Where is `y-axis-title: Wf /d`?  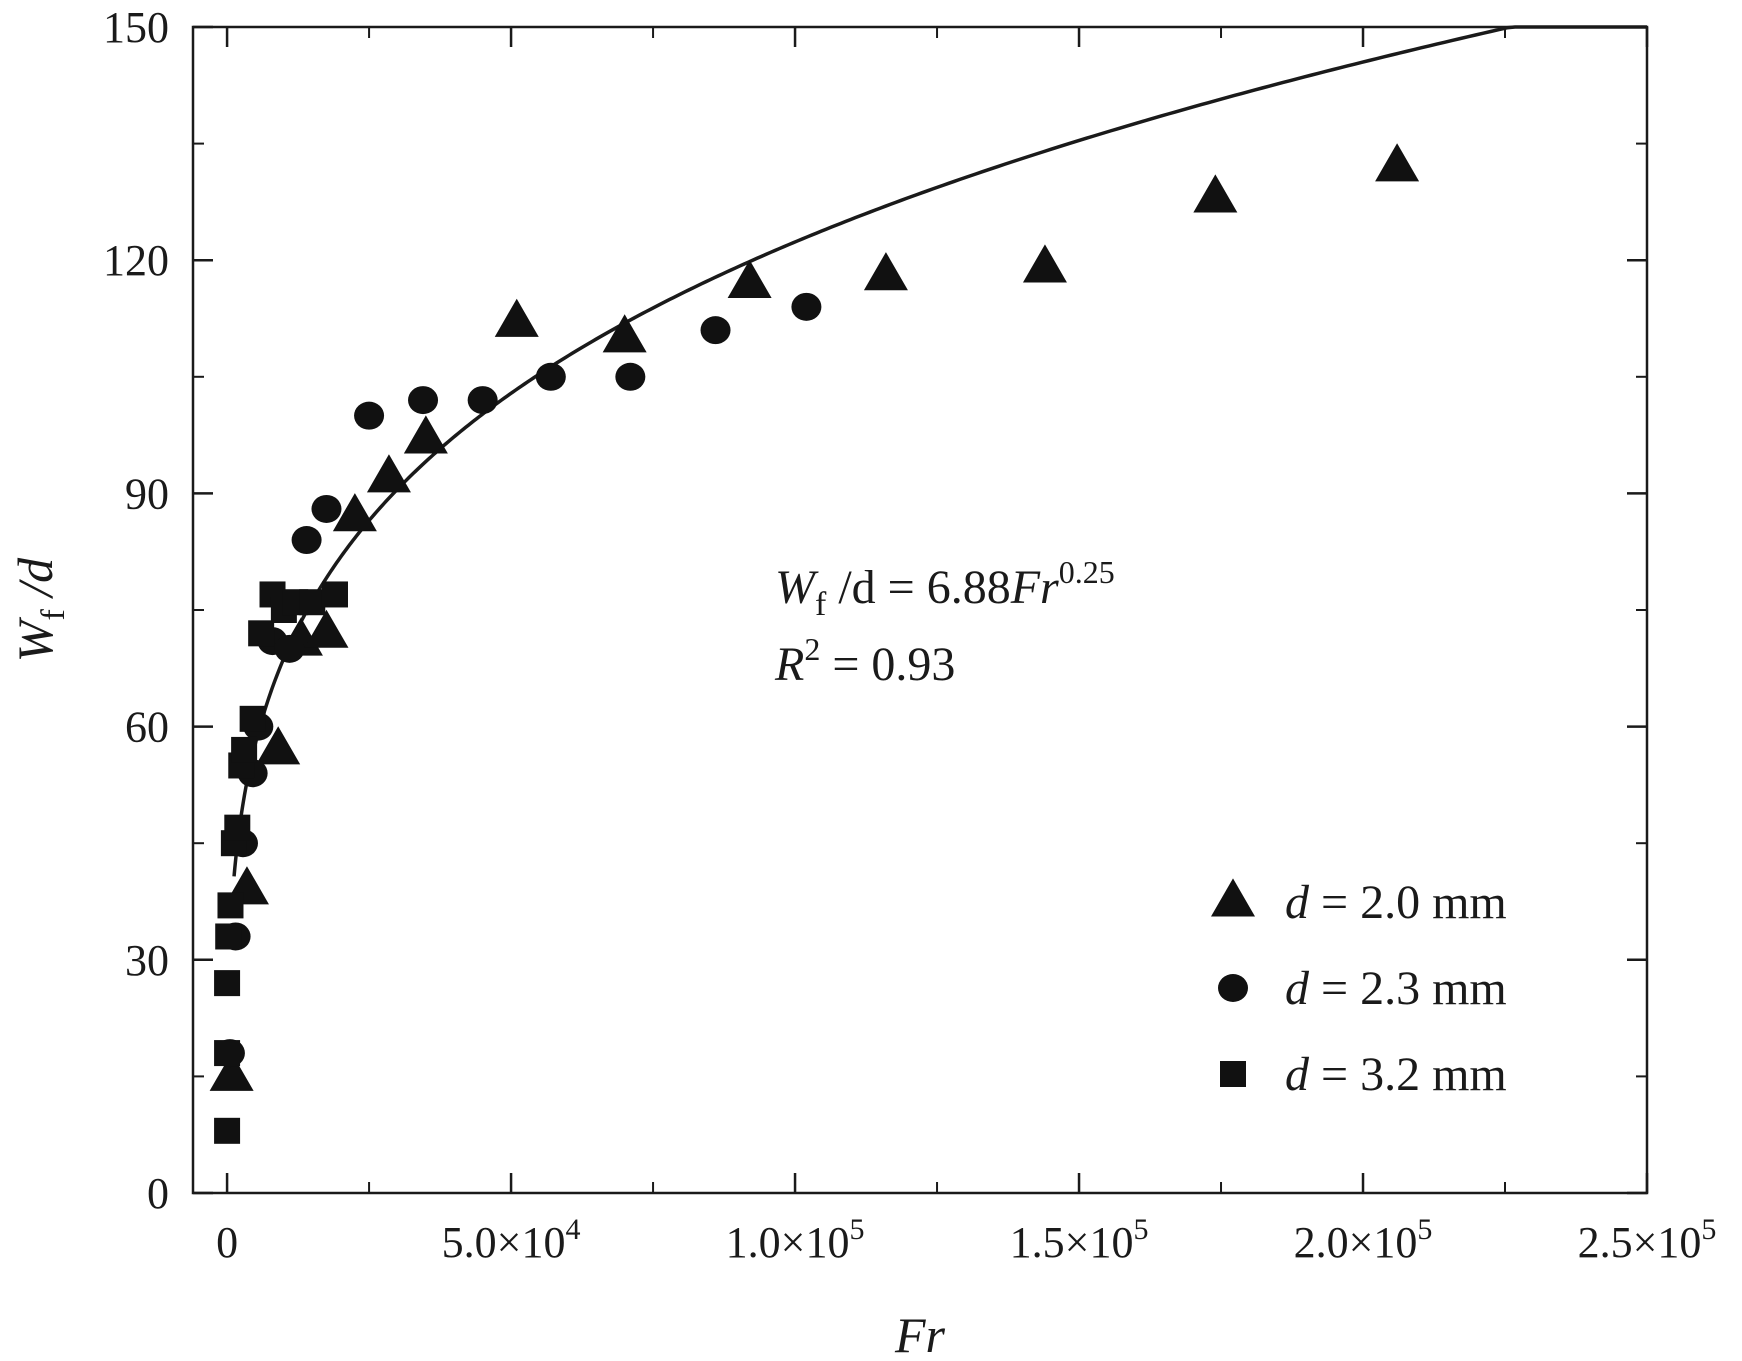
y-axis-title: Wf /d is located at coordinates (39, 609).